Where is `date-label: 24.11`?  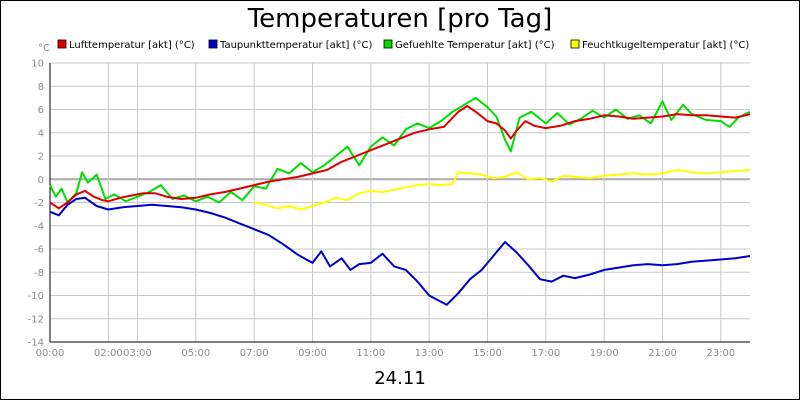 date-label: 24.11 is located at coordinates (400, 378).